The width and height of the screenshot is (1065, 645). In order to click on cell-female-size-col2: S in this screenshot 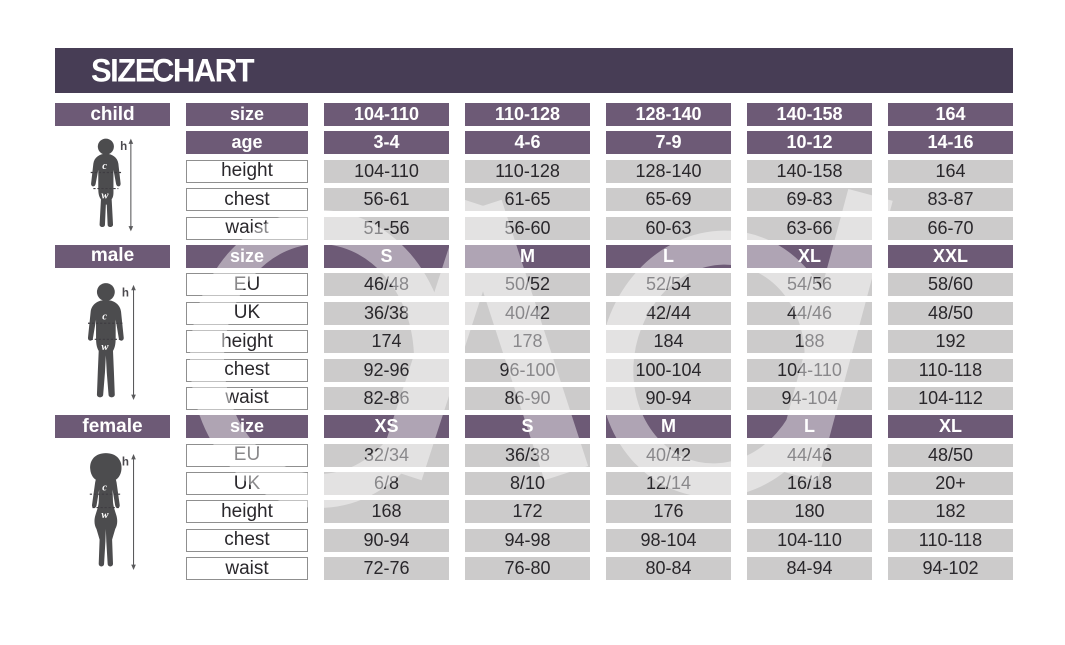, I will do `click(527, 427)`.